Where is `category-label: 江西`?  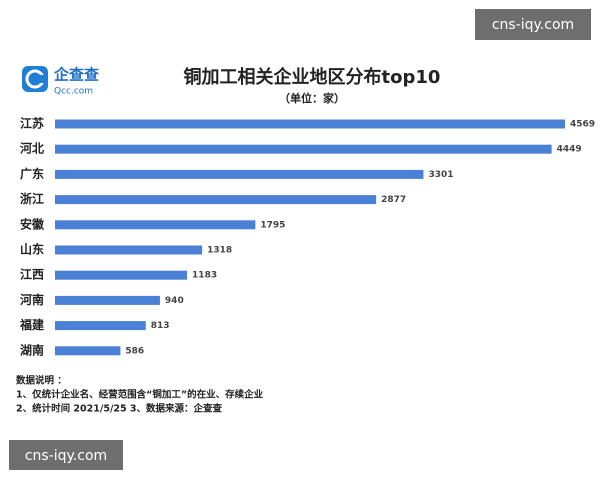
category-label: 江西 is located at coordinates (32, 274).